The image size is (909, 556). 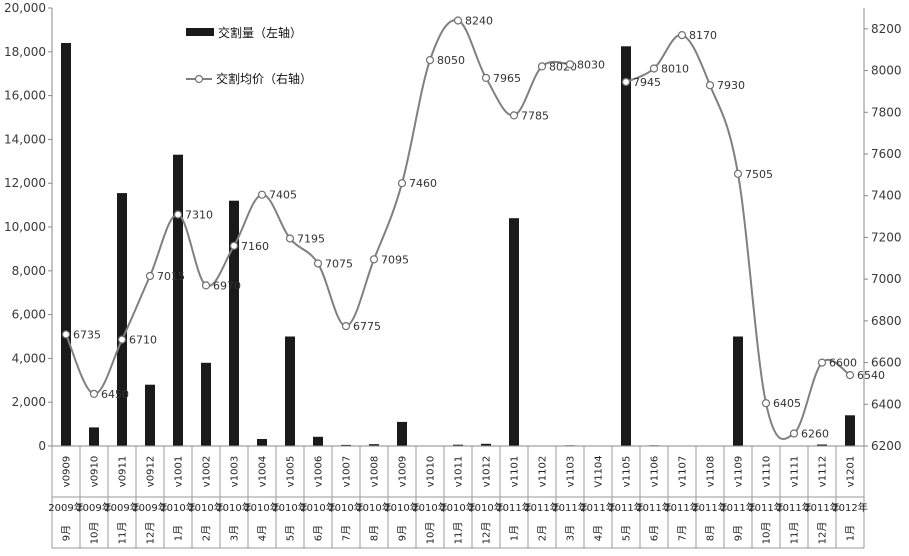 I want to click on left-tick-label: 10,000, so click(x=25, y=227).